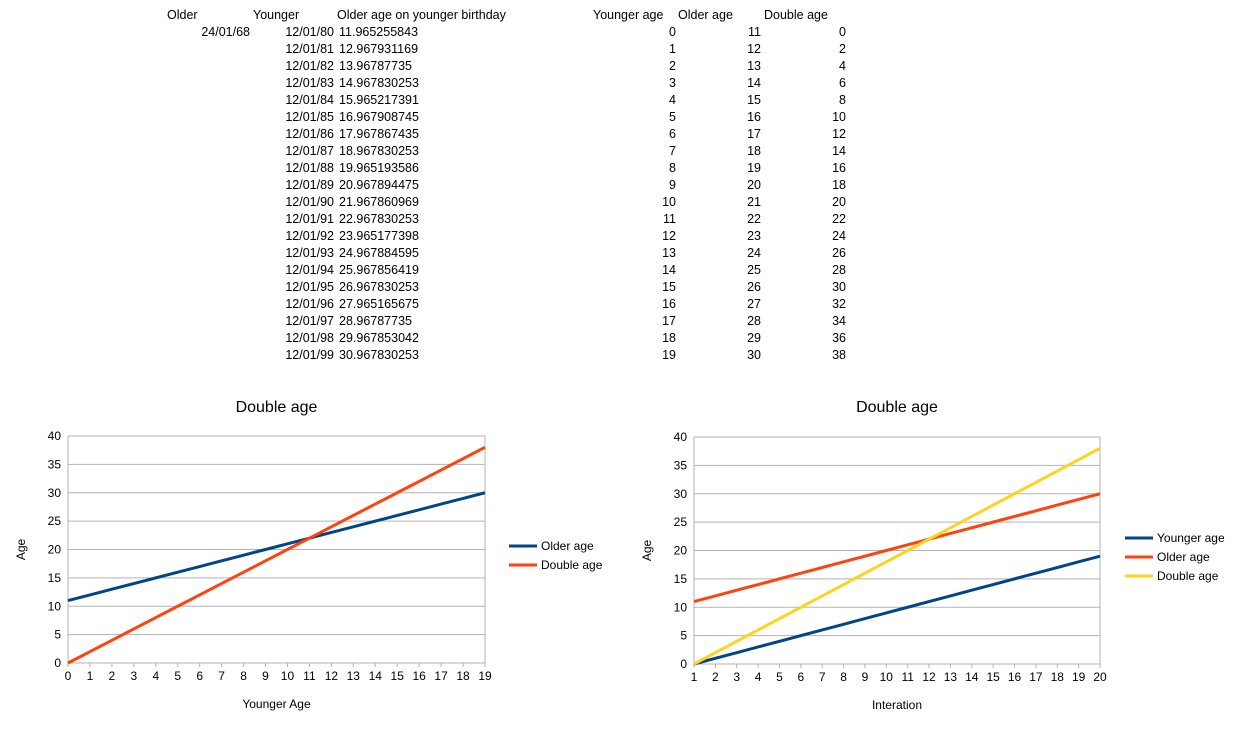 The width and height of the screenshot is (1247, 730). Describe the element at coordinates (839, 185) in the screenshot. I see `double-age-cell: 18` at that location.